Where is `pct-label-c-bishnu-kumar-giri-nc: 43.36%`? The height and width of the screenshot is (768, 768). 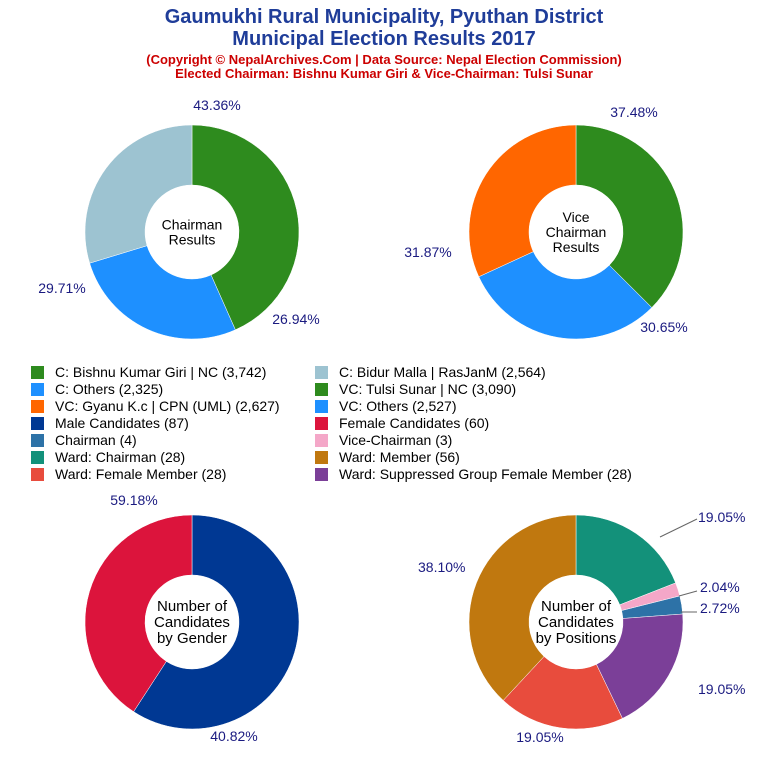
pct-label-c-bishnu-kumar-giri-nc: 43.36% is located at coordinates (216, 105).